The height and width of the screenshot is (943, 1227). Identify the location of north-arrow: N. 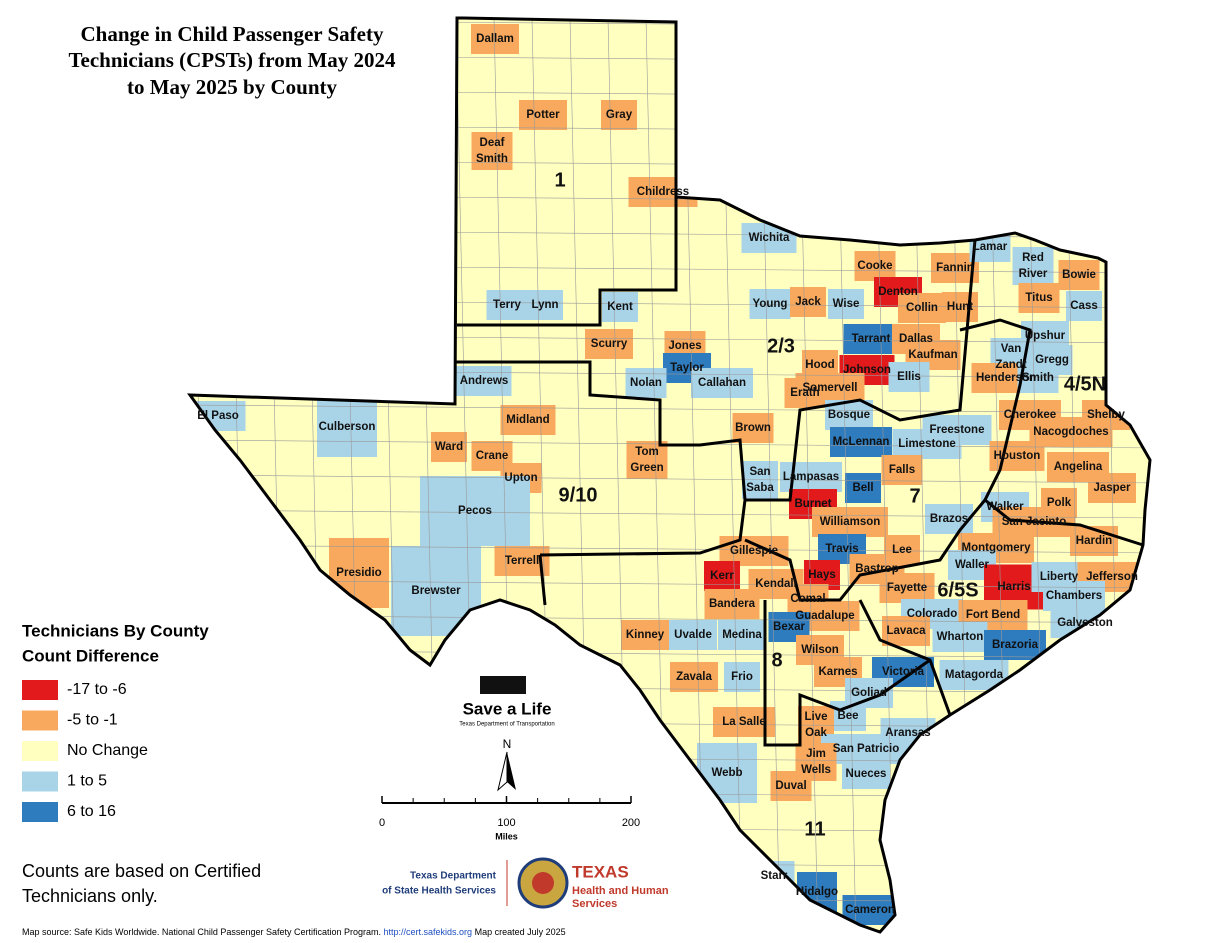
(506, 764).